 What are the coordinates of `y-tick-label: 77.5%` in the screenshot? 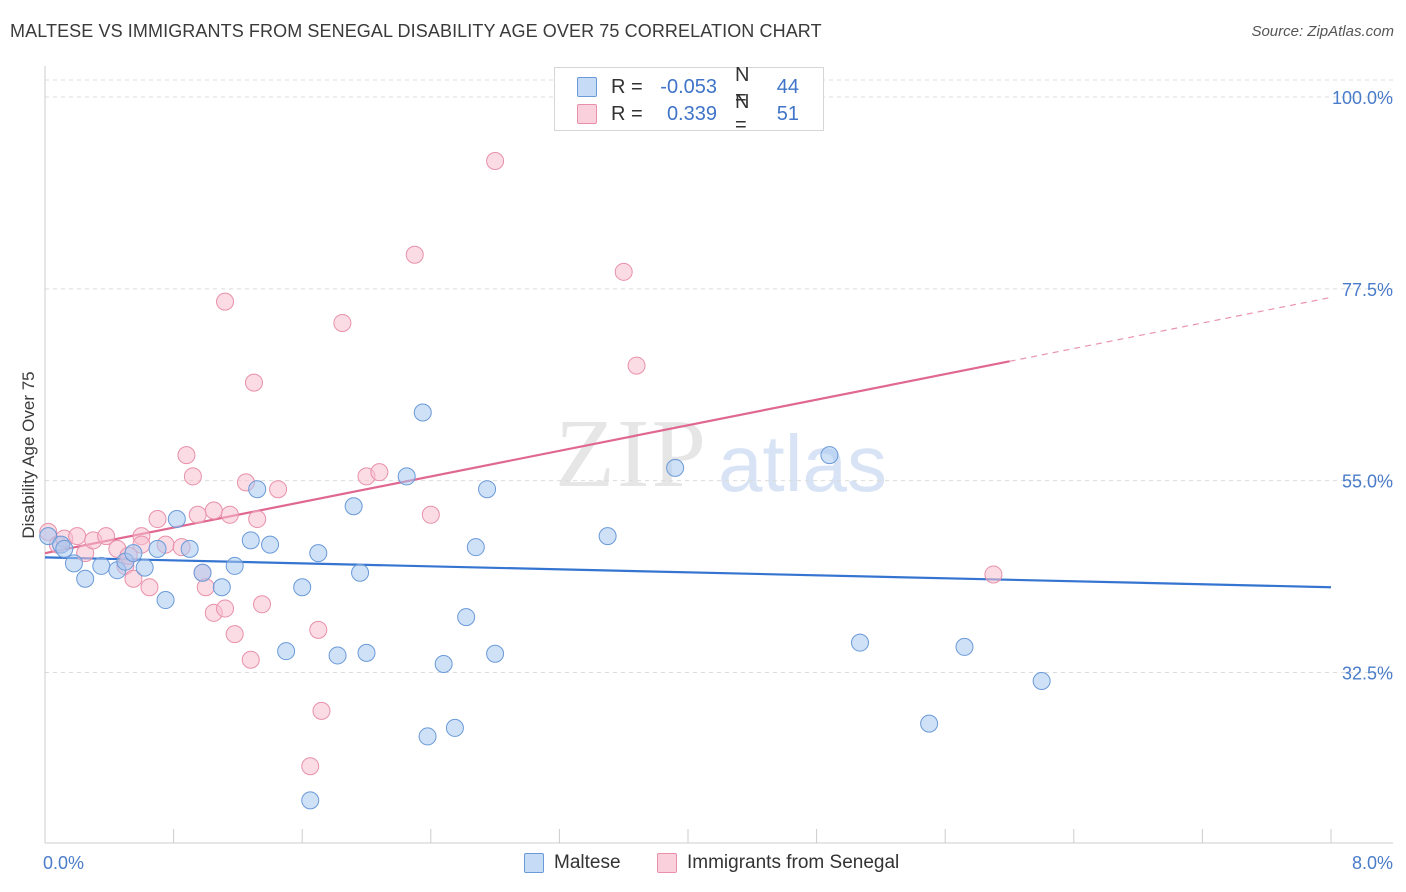 It's located at (1367, 290).